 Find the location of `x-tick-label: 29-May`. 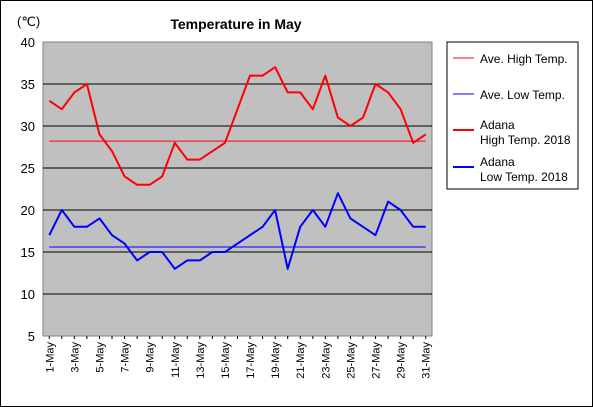

x-tick-label: 29-May is located at coordinates (402, 360).